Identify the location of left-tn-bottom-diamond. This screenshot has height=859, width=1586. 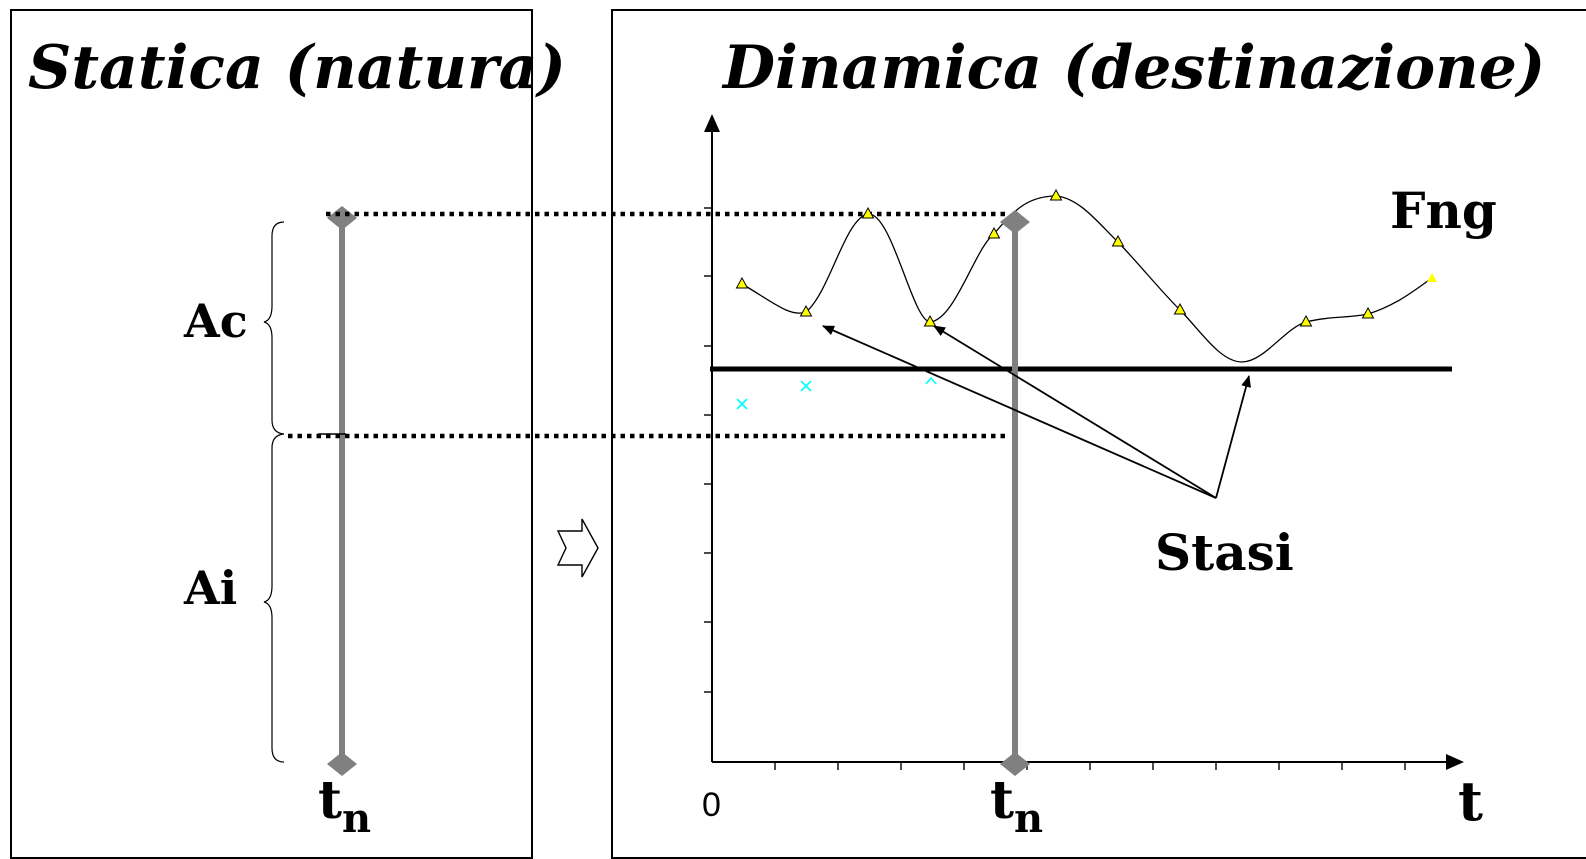
(342, 764).